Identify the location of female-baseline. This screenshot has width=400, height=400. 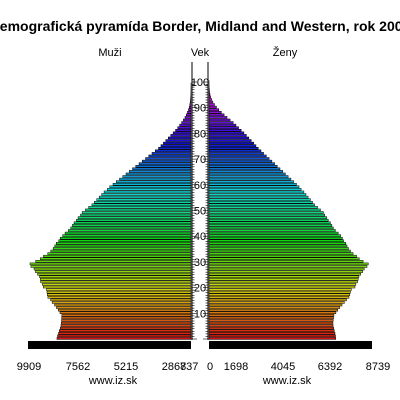
(290, 345).